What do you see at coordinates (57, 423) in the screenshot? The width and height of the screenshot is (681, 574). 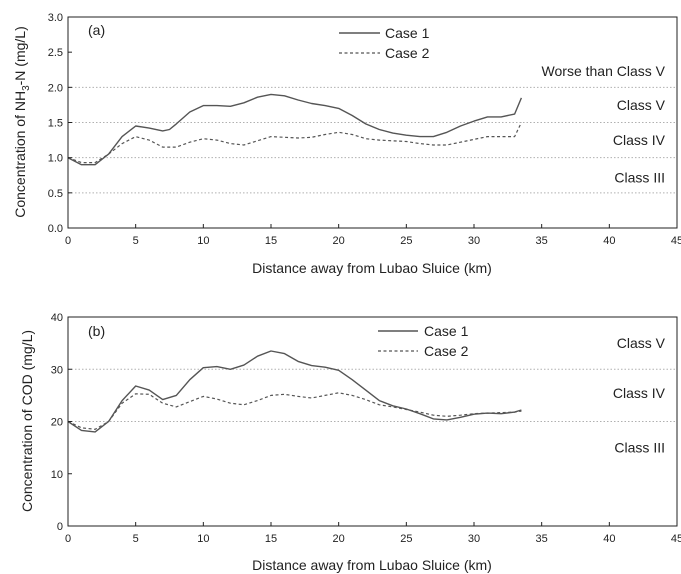 I see `y-tick-label: 20` at bounding box center [57, 423].